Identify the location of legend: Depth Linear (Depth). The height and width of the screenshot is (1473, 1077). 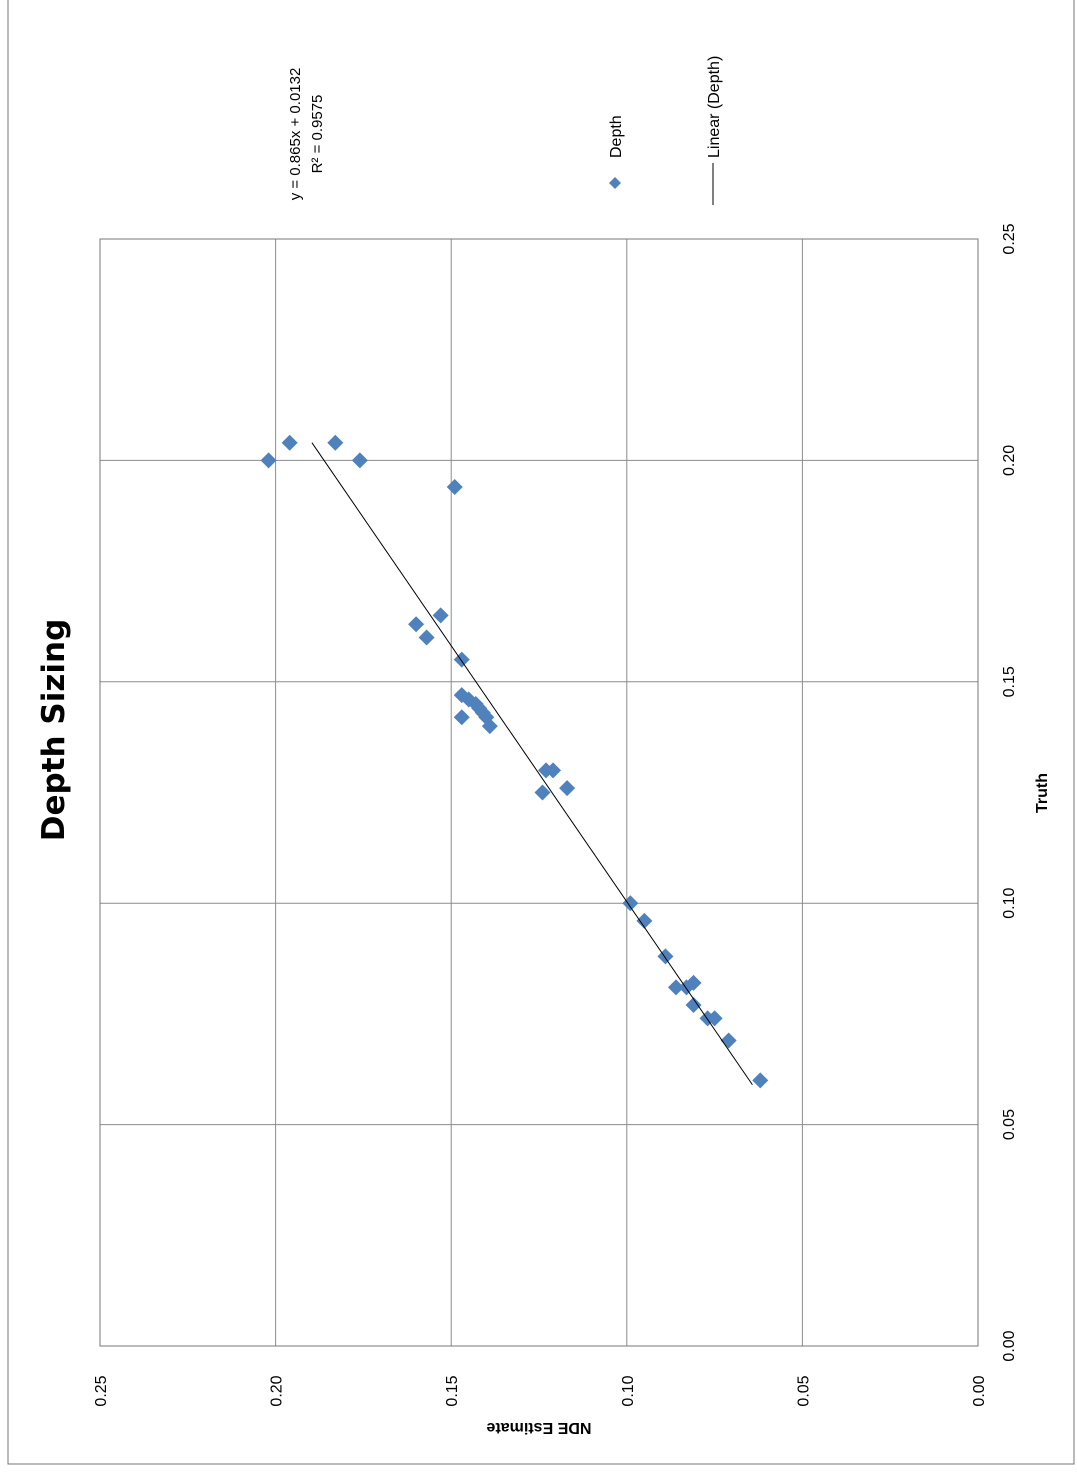
(665, 130).